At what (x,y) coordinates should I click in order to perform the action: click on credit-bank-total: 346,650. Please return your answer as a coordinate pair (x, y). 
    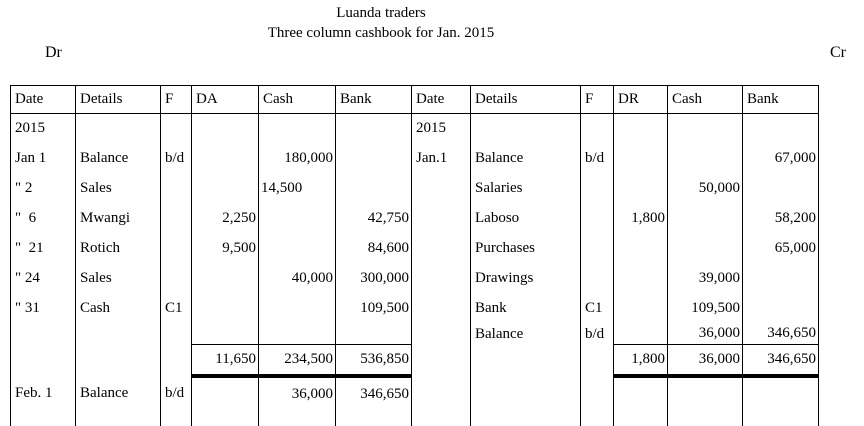
    Looking at the image, I should click on (780, 361).